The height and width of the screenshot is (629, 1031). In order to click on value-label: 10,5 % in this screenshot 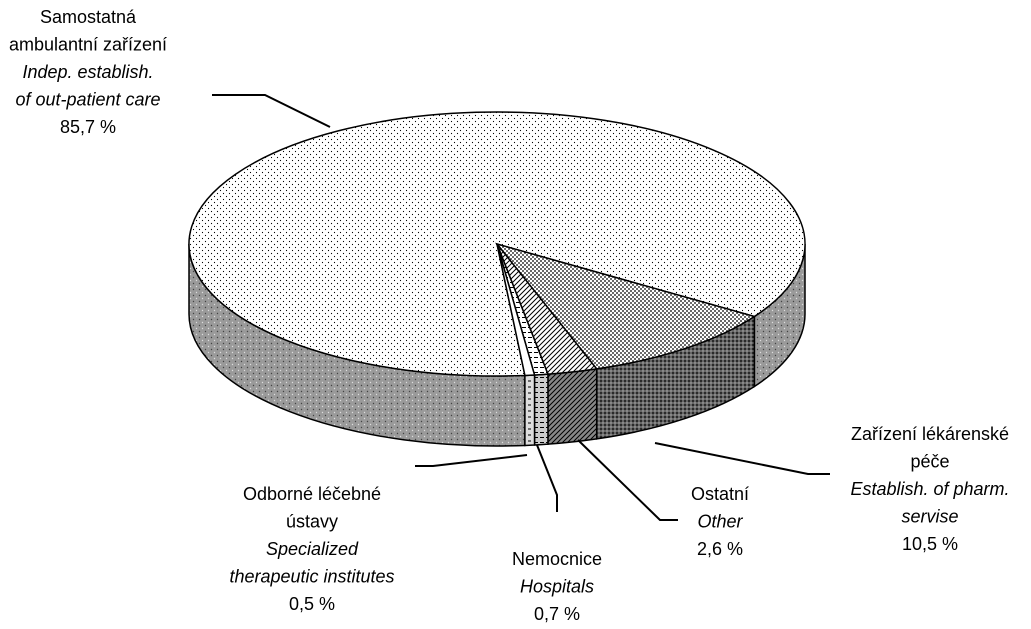, I will do `click(930, 544)`.